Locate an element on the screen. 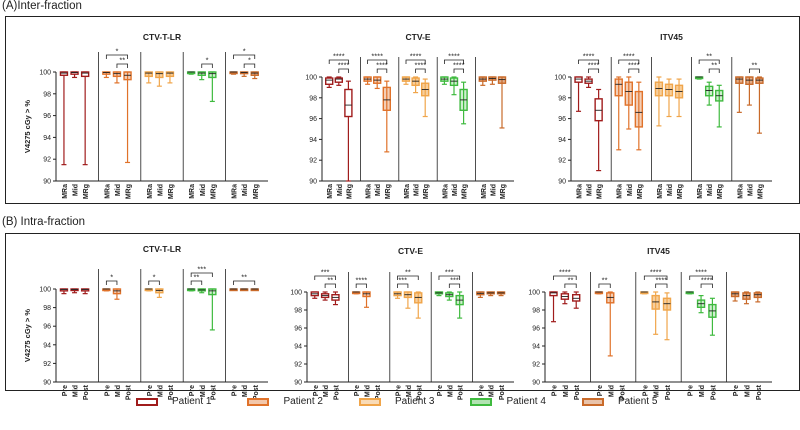  y-tick-label: 96 is located at coordinates (313, 119).